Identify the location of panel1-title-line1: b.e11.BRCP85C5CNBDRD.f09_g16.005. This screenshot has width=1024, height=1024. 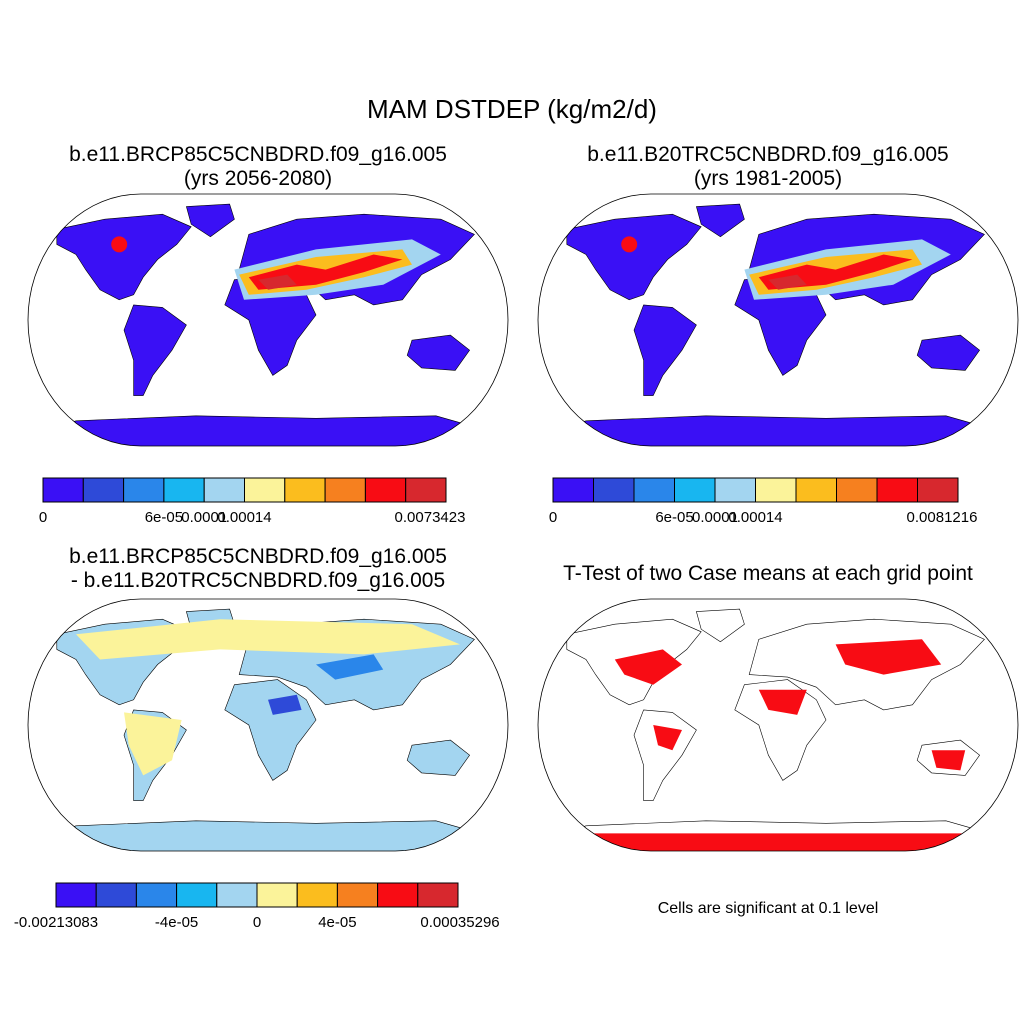
(258, 154).